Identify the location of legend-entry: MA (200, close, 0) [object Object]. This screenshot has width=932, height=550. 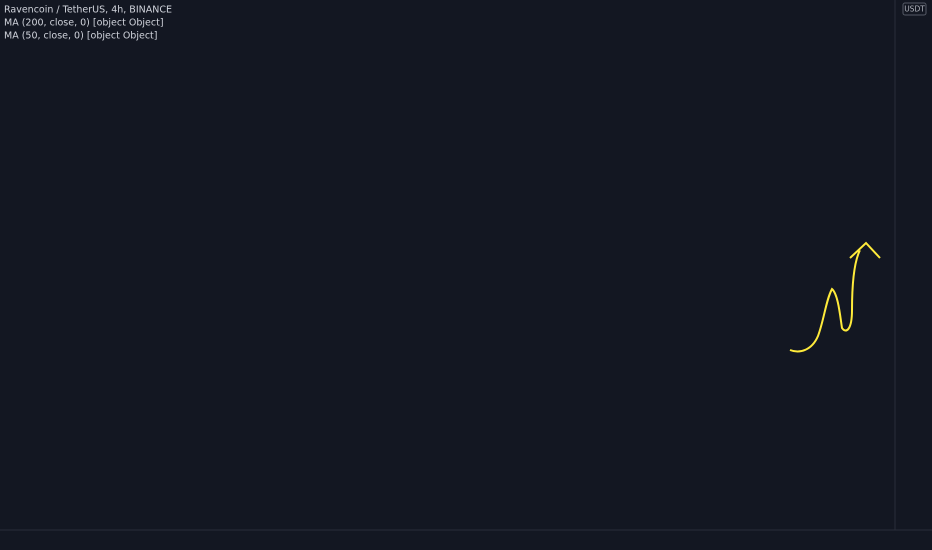
(84, 23).